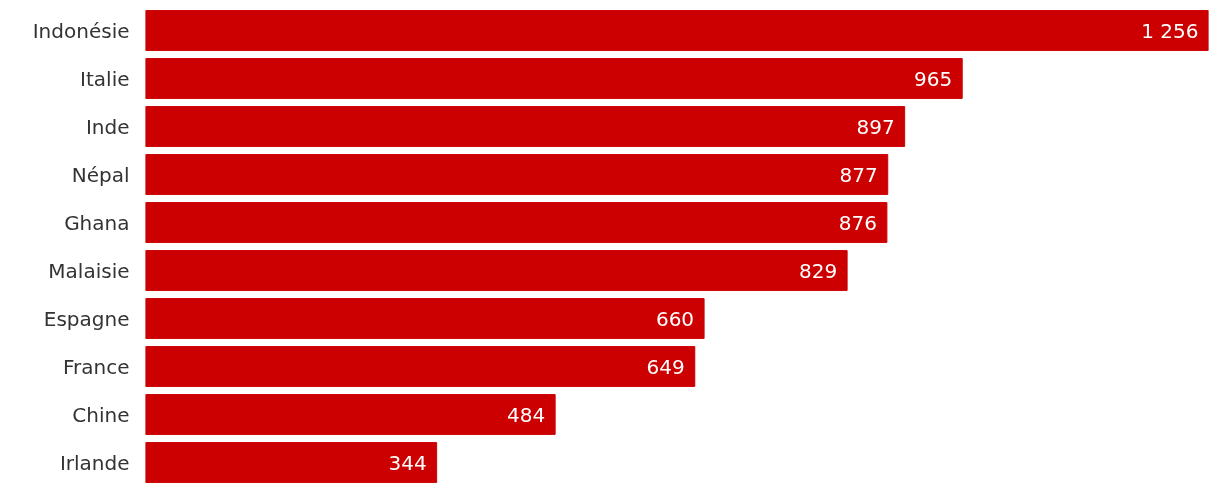 This screenshot has width=1220, height=492. What do you see at coordinates (1170, 30) in the screenshot?
I see `data-label: 1 256` at bounding box center [1170, 30].